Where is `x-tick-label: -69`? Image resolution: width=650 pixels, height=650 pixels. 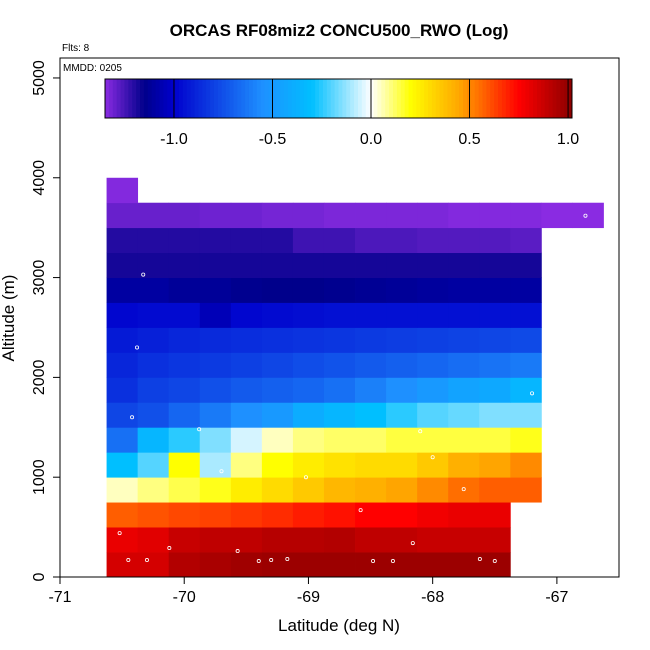 x-tick-label: -69 is located at coordinates (308, 597).